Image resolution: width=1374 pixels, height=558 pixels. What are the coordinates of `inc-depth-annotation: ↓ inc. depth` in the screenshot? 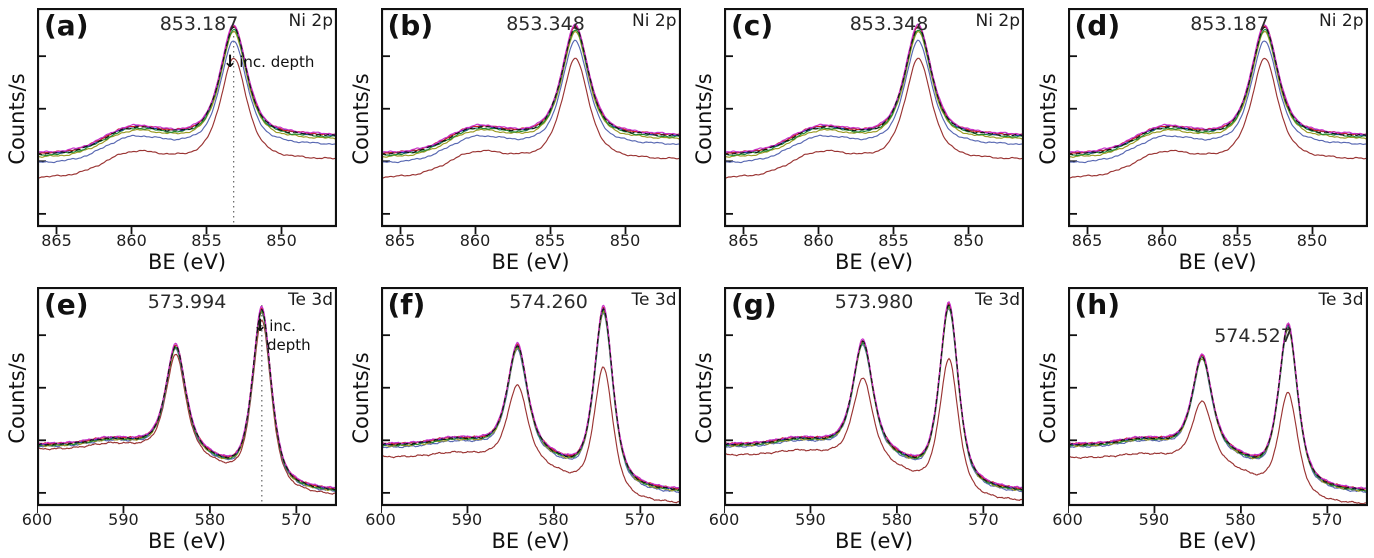 It's located at (268, 62).